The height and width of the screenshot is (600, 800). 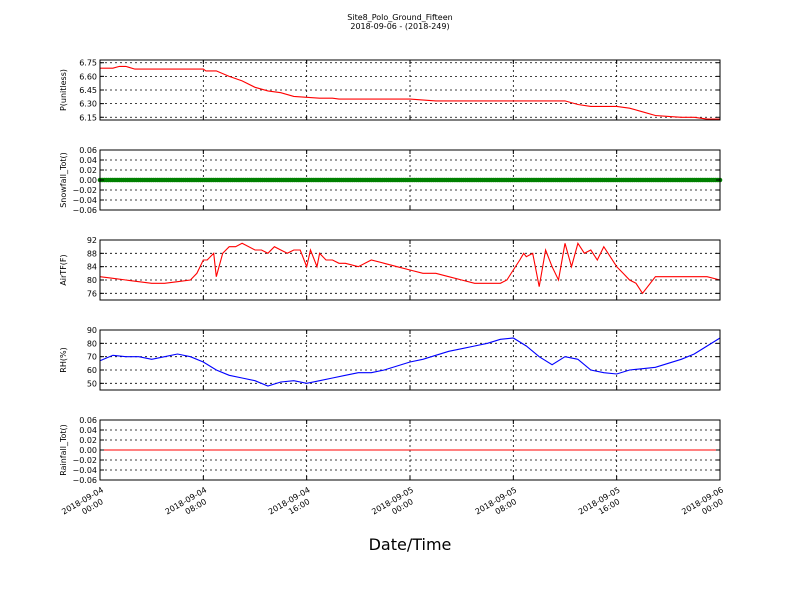 I want to click on y-axis-label: P(unitless), so click(x=63, y=90).